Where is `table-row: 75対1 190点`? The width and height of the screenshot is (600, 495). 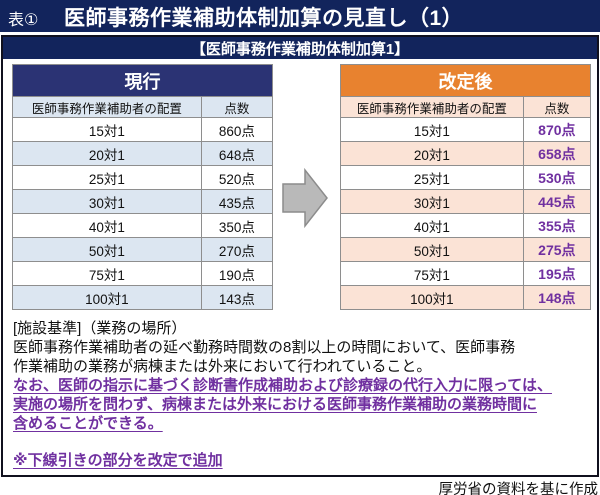
table-row: 75対1 190点 is located at coordinates (143, 273).